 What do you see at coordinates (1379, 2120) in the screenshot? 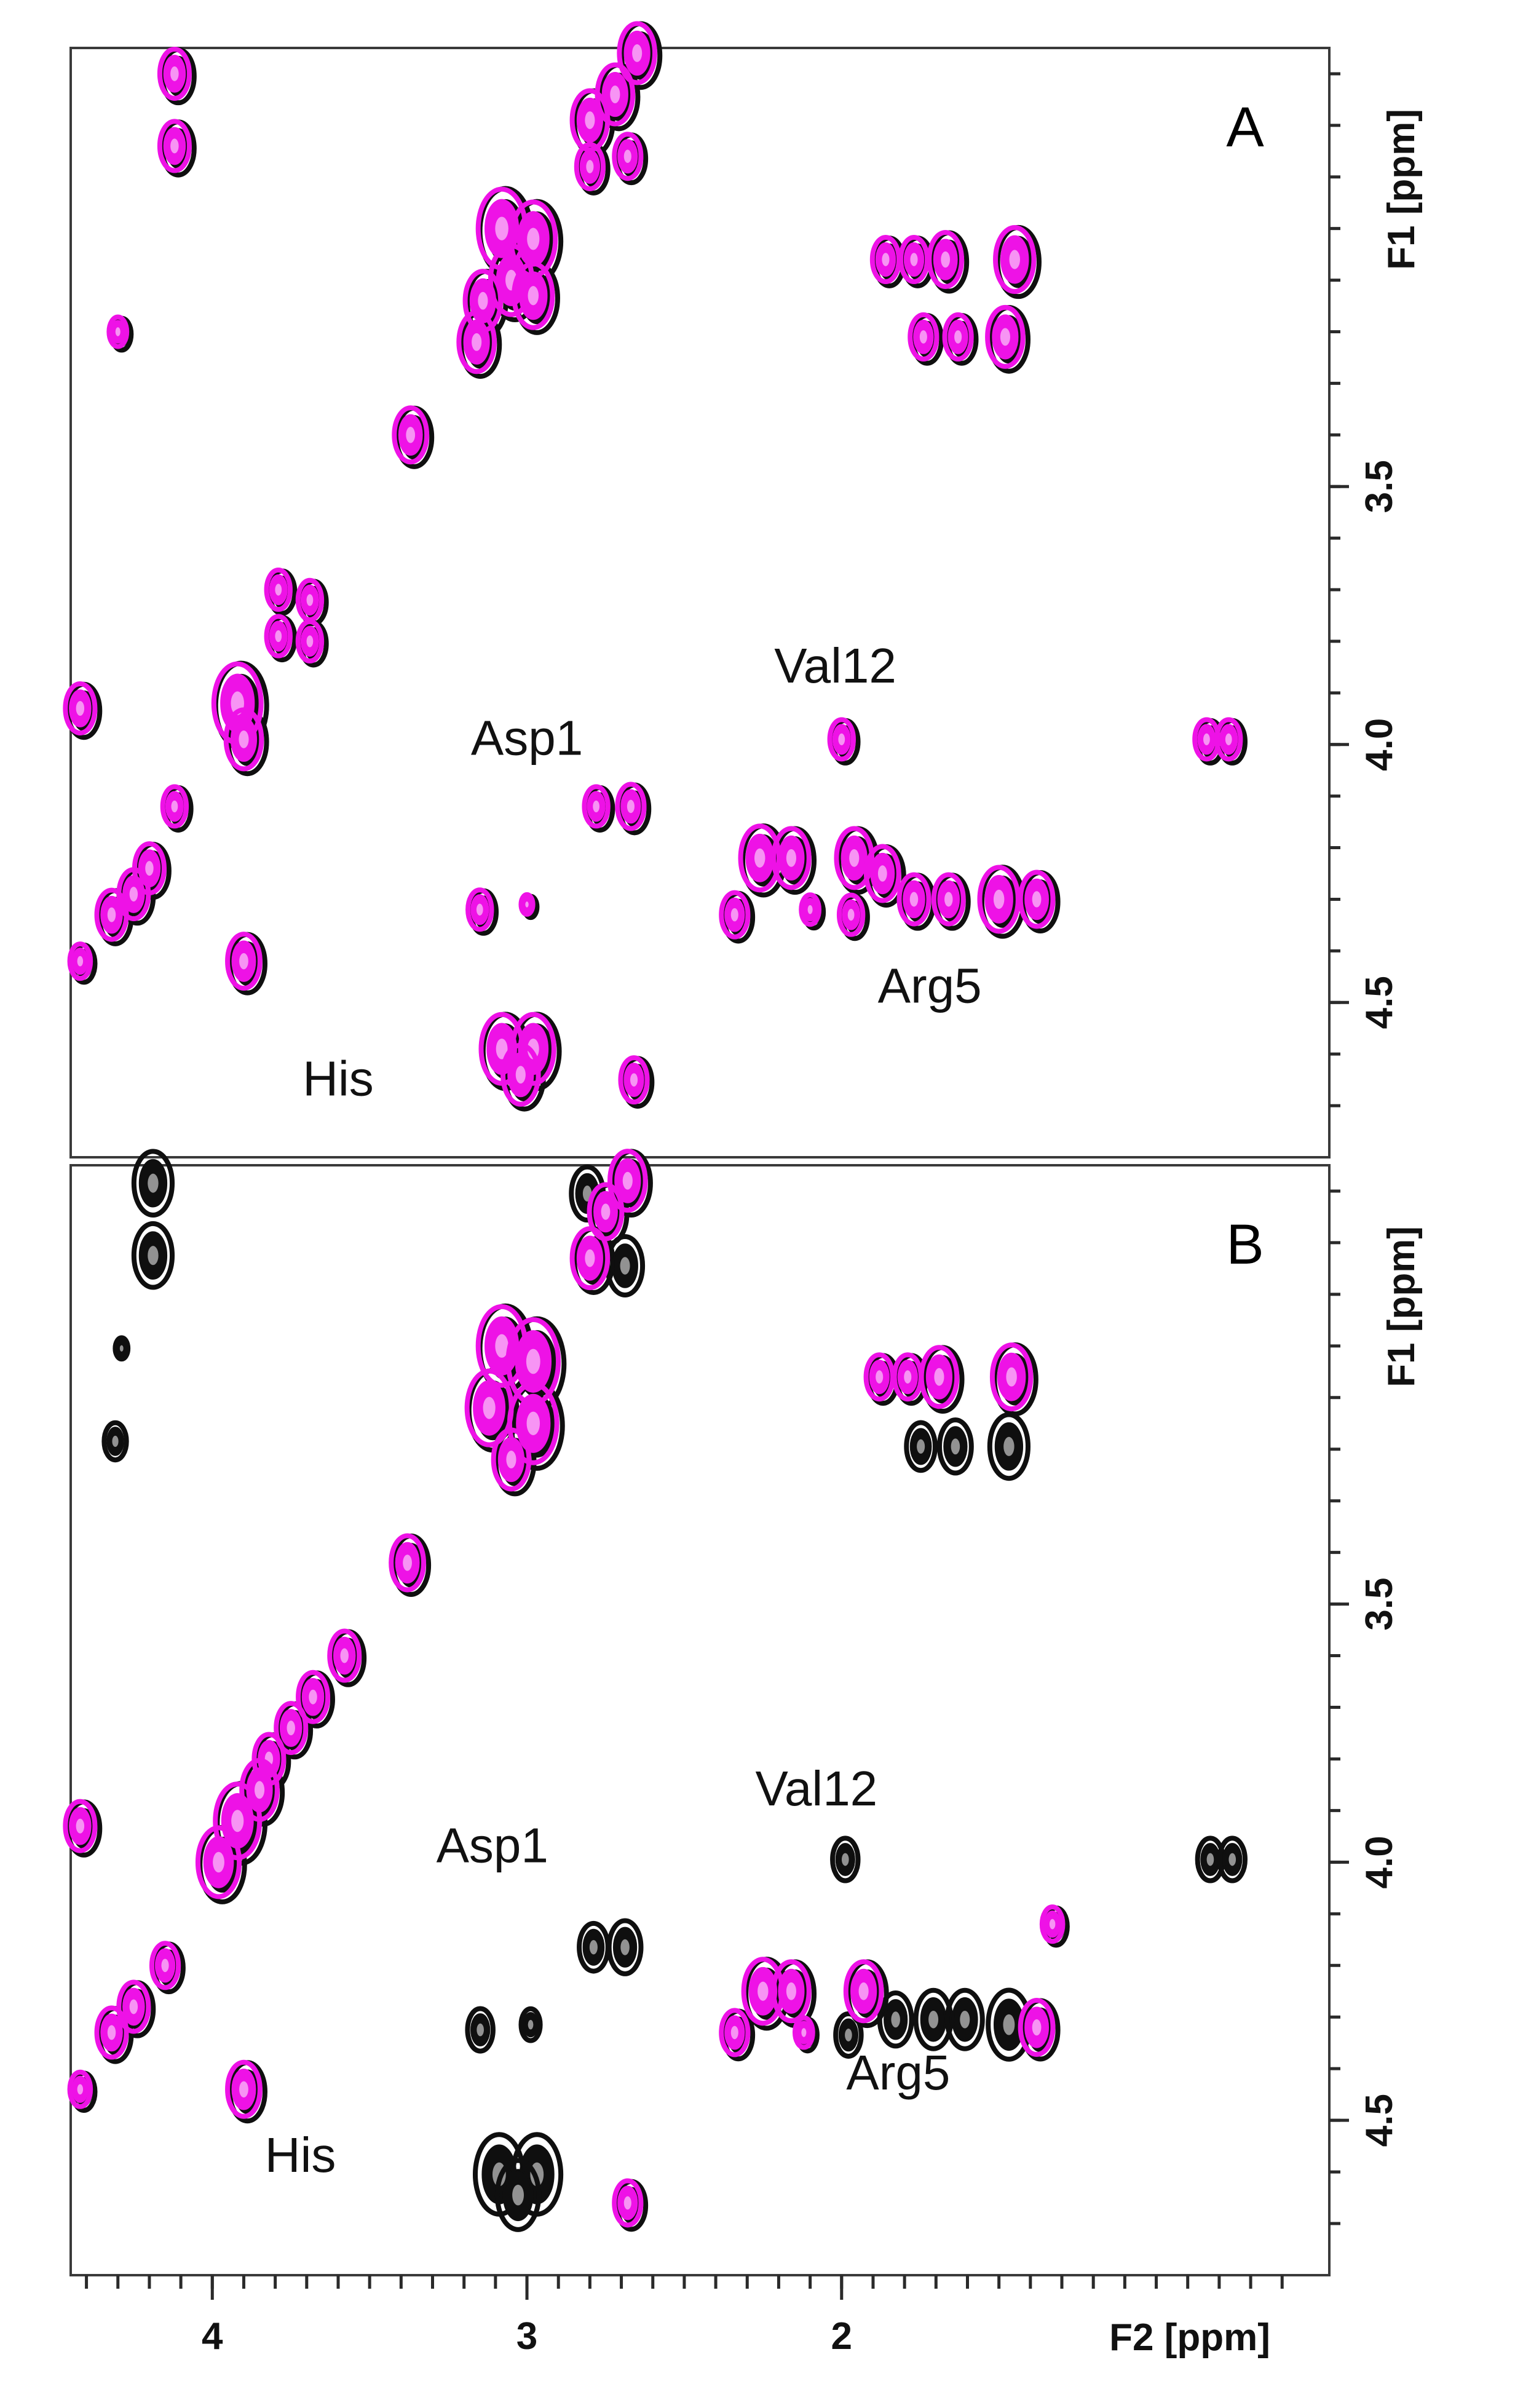
I see `y-tick-label: 4.5` at bounding box center [1379, 2120].